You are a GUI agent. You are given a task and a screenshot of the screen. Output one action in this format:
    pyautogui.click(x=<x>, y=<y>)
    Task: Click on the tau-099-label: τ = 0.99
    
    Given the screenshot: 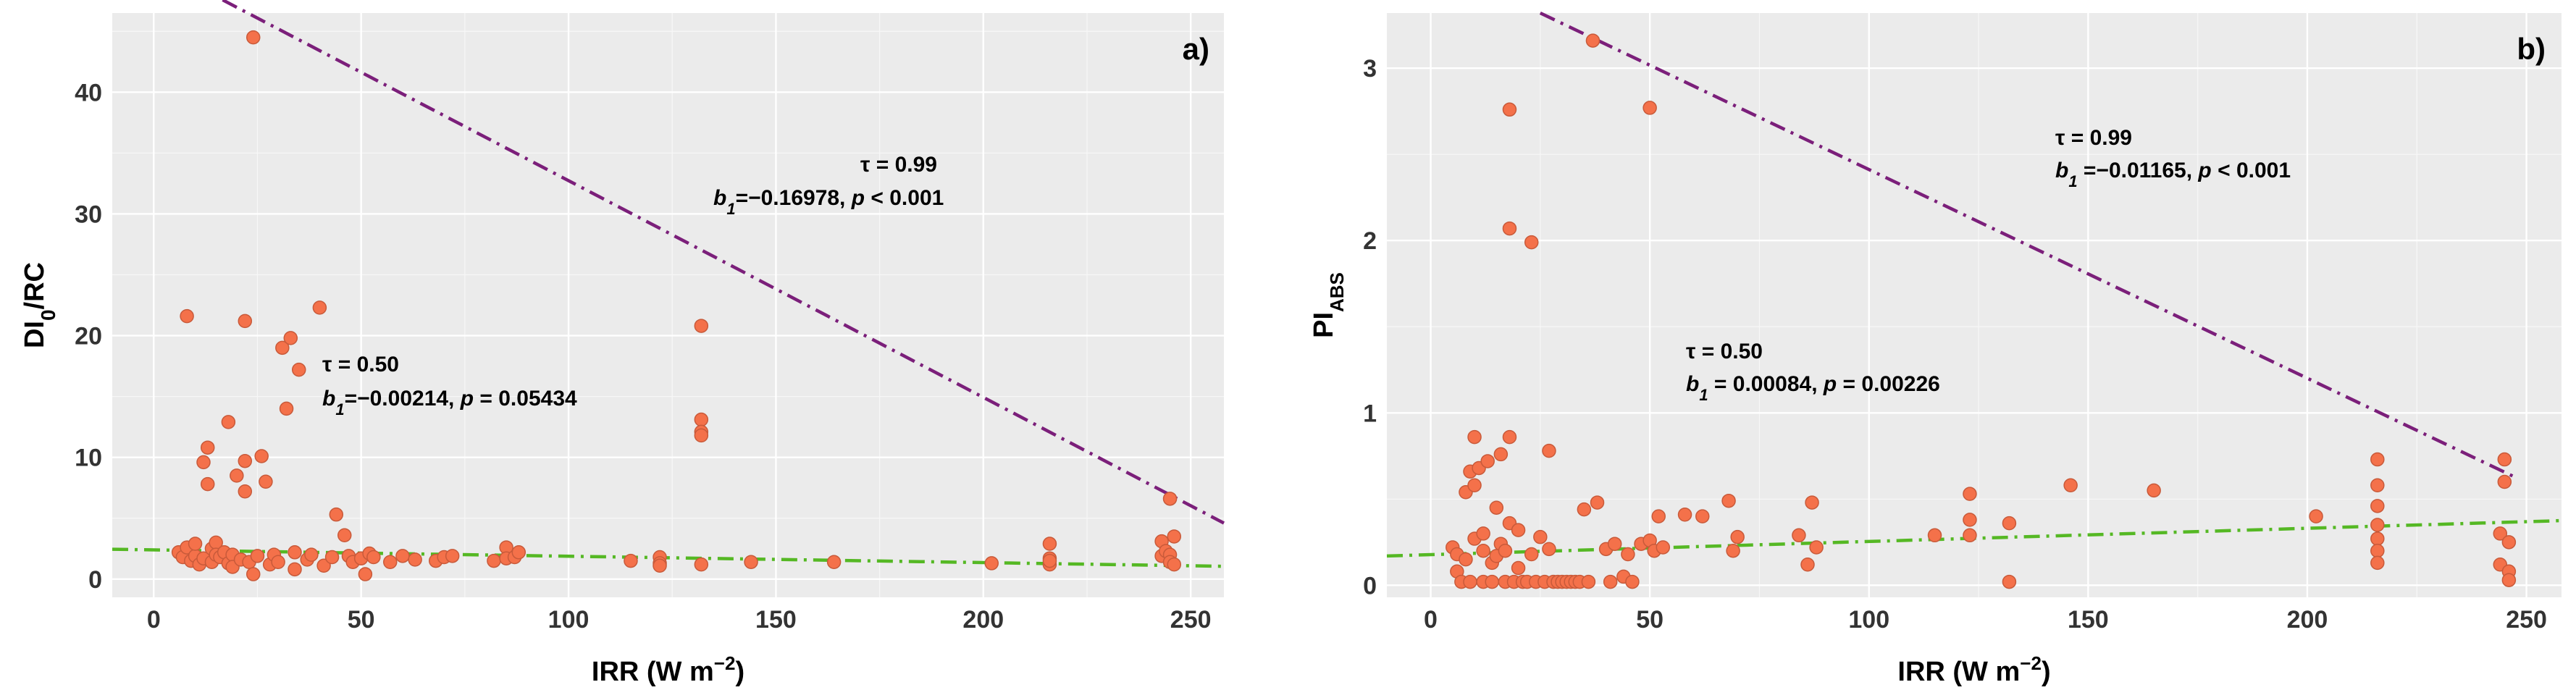 What is the action you would take?
    pyautogui.click(x=2093, y=138)
    